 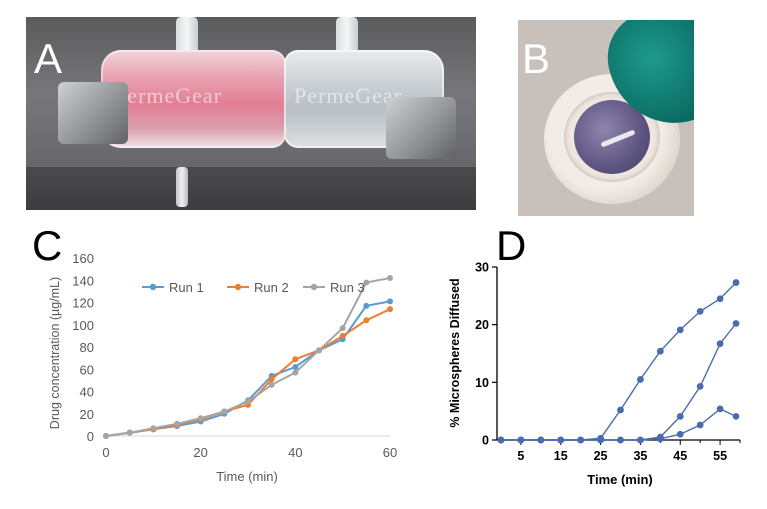 What do you see at coordinates (187, 37) in the screenshot?
I see `glass-port-top-left` at bounding box center [187, 37].